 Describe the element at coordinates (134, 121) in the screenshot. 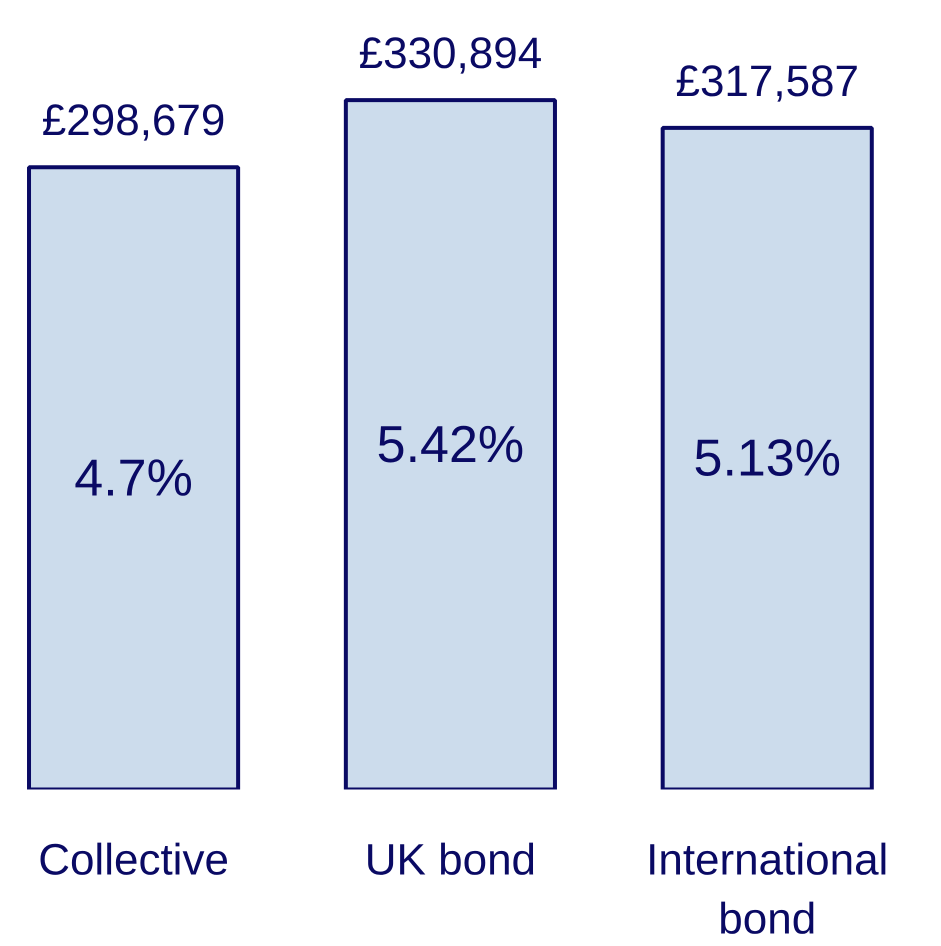

I see `data-label: £298,679` at that location.